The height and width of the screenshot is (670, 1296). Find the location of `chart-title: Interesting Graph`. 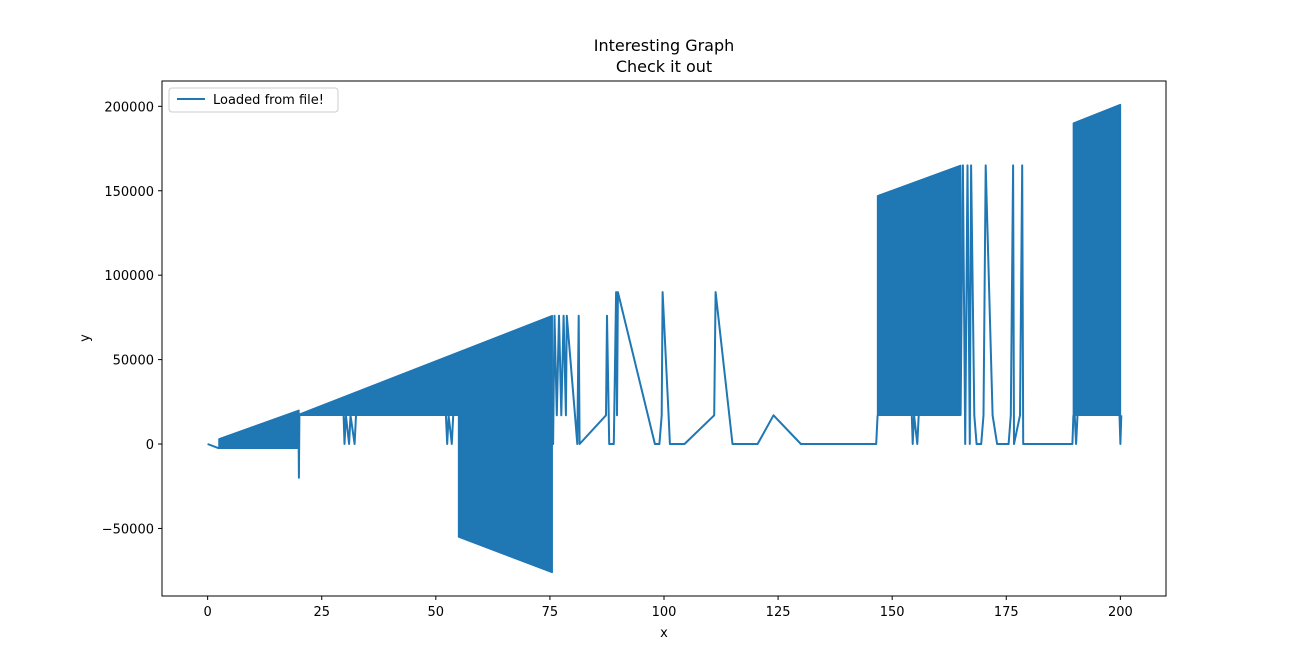

chart-title: Interesting Graph is located at coordinates (664, 45).